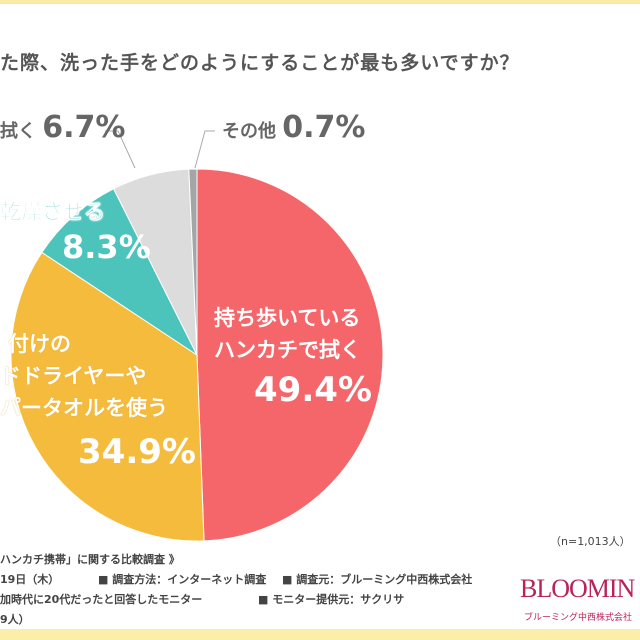 This screenshot has height=640, width=640. Describe the element at coordinates (120, 149) in the screenshot. I see `leader-line-wipe` at that location.